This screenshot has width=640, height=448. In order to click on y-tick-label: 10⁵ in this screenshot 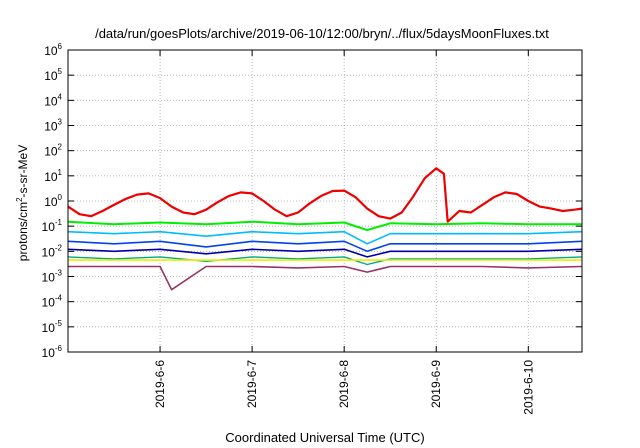, I will do `click(53, 75)`.